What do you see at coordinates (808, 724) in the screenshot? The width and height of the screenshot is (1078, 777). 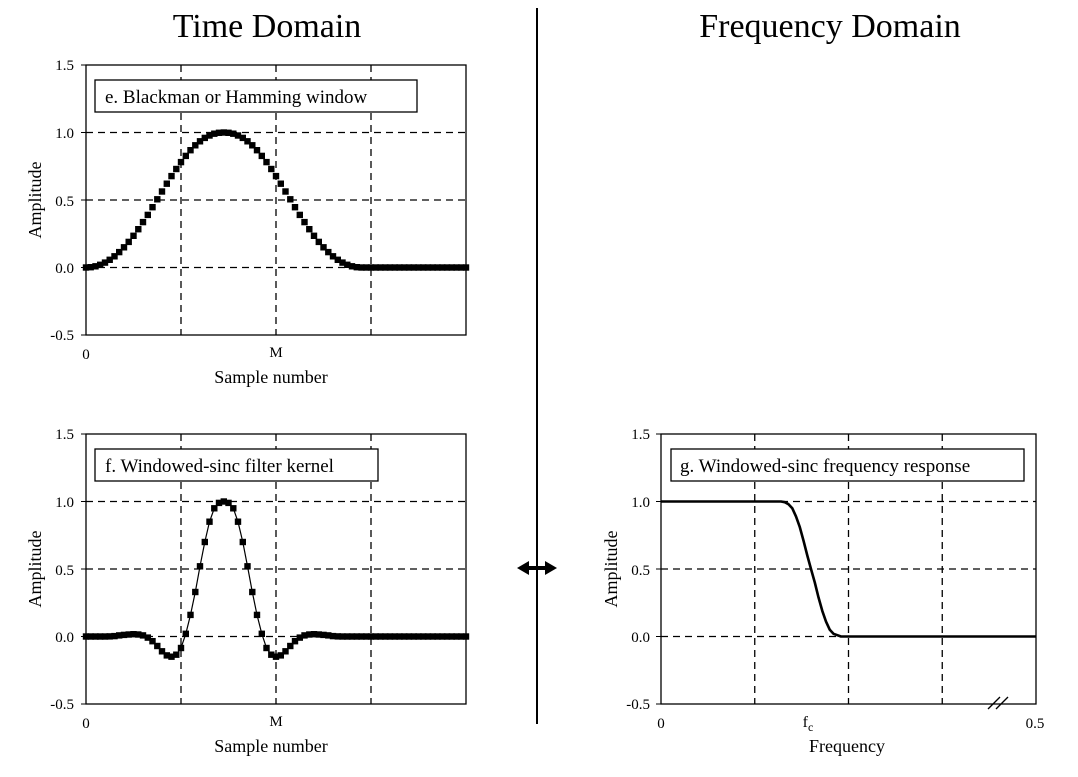 I see `chart-g-xtick-fc: fc` at bounding box center [808, 724].